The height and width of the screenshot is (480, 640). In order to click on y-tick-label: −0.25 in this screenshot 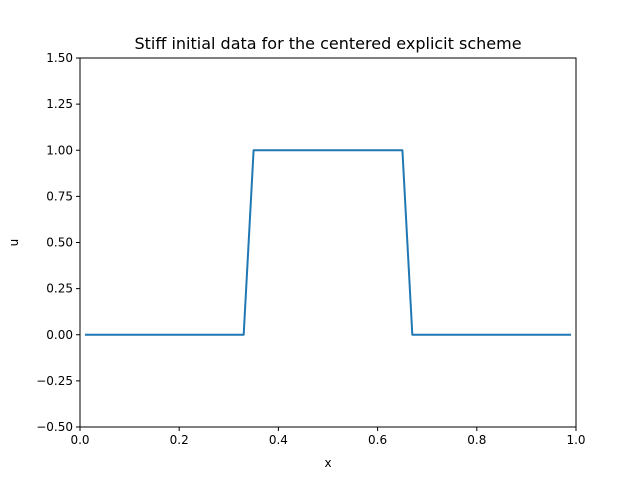, I will do `click(54, 381)`.